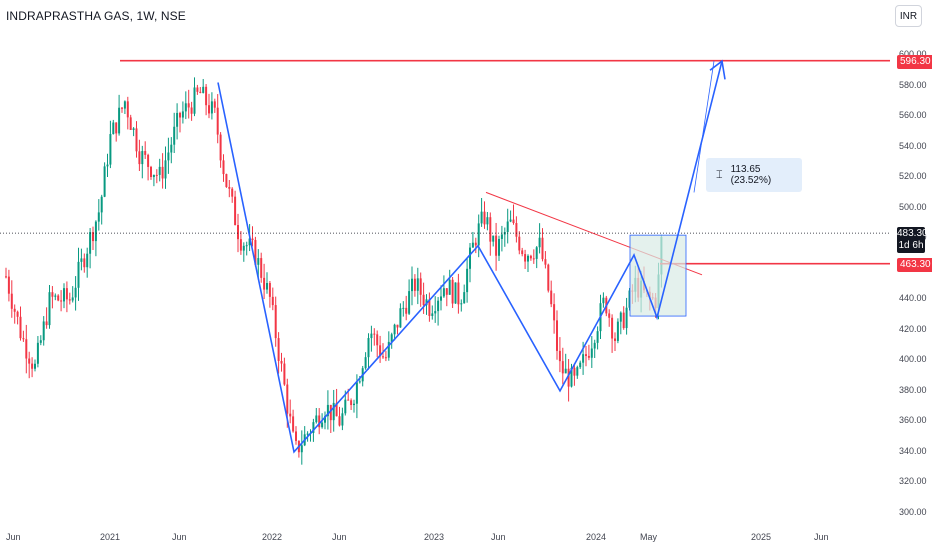  What do you see at coordinates (913, 481) in the screenshot?
I see `price-axis-tick: 320.00` at bounding box center [913, 481].